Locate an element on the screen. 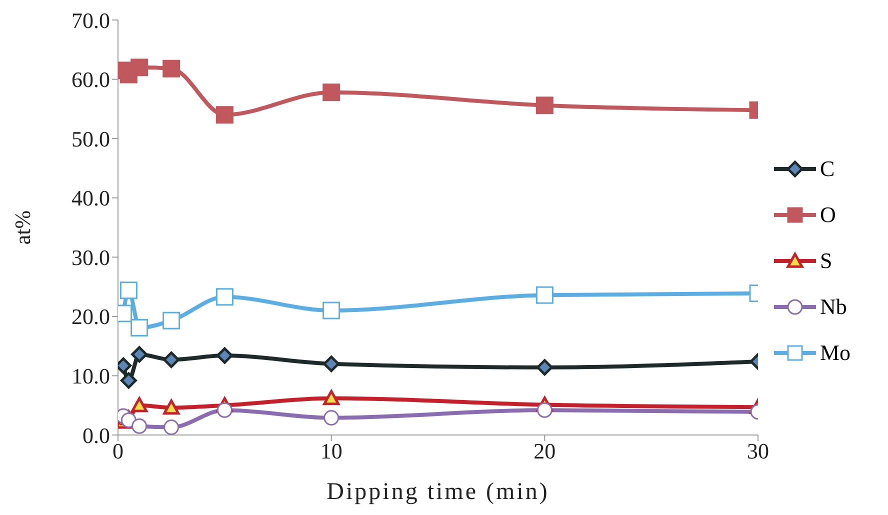 This screenshot has height=515, width=888. x-tick-label: 0 is located at coordinates (118, 451).